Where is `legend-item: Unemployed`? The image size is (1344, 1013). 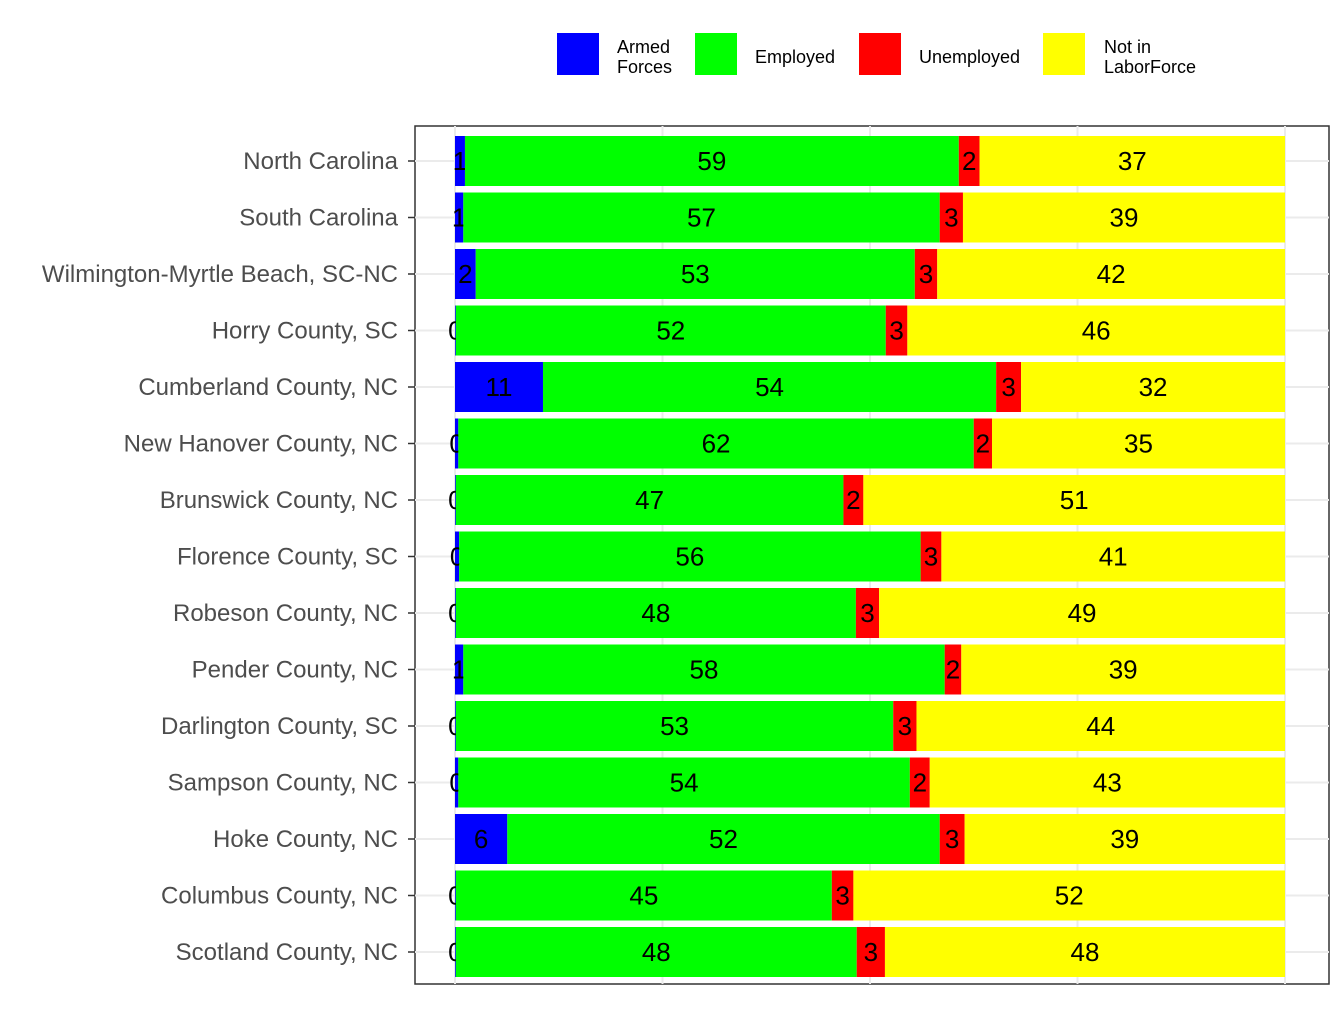
legend-item: Unemployed is located at coordinates (939, 54).